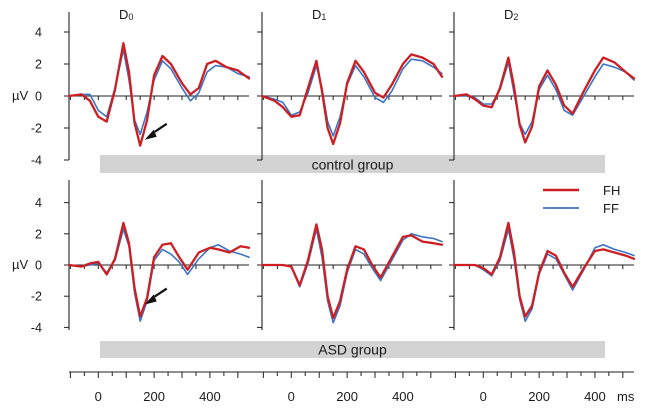 The height and width of the screenshot is (417, 649). What do you see at coordinates (159, 275) in the screenshot?
I see `series-ff-d0` at bounding box center [159, 275].